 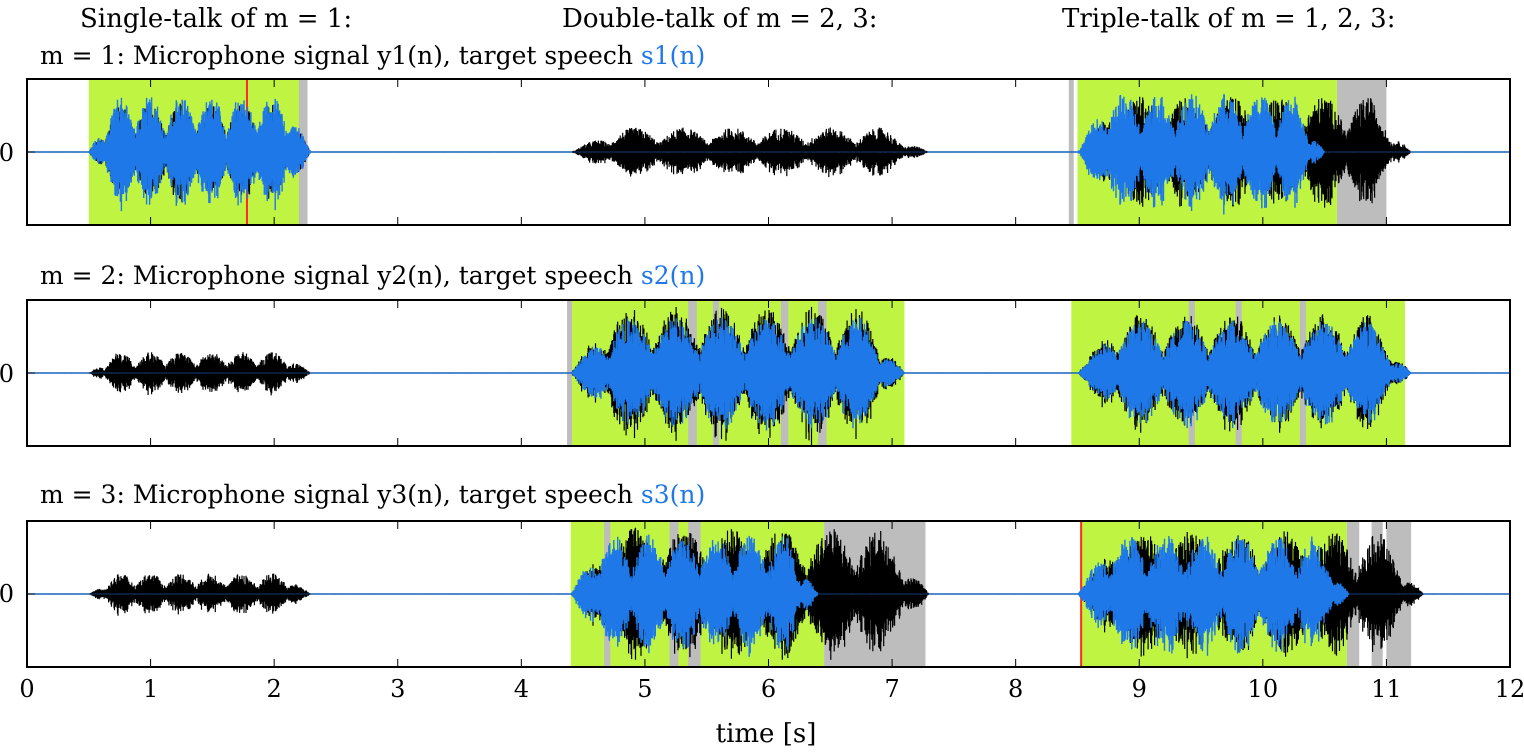 I want to click on x-axis: 0 1 2 3 4 5 6 7 8 9 10 11 12, so click(x=771, y=689).